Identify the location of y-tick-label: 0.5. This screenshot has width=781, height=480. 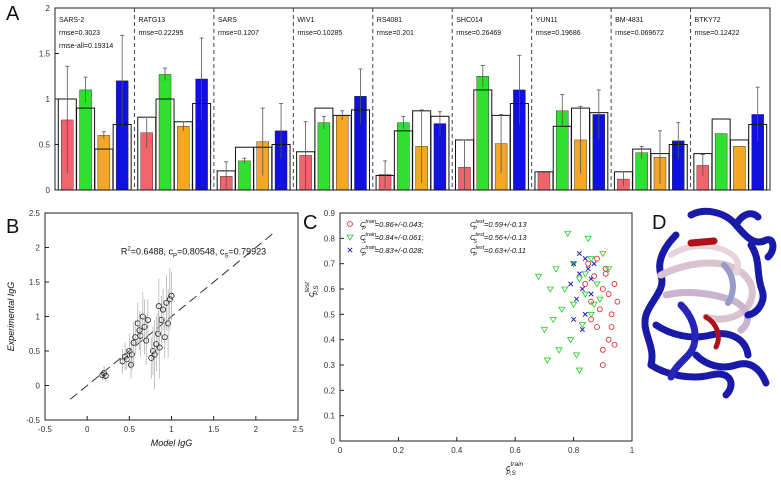
(45, 145).